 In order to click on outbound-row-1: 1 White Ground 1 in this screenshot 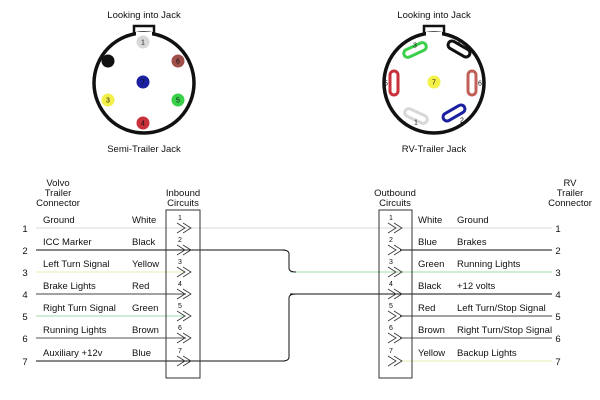, I will do `click(474, 225)`.